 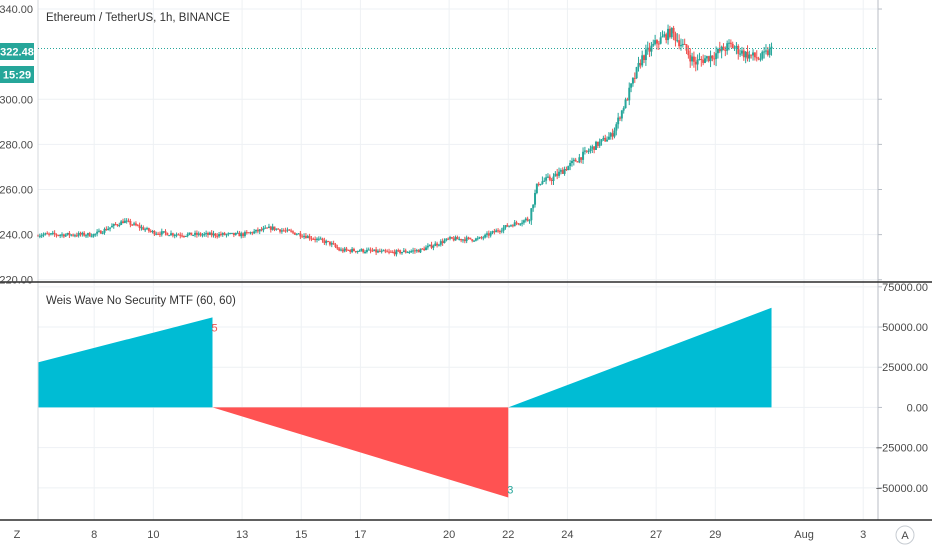 What do you see at coordinates (138, 18) in the screenshot?
I see `main-legend-title: Ethereum / TetherUS, 1h, BINANCE` at bounding box center [138, 18].